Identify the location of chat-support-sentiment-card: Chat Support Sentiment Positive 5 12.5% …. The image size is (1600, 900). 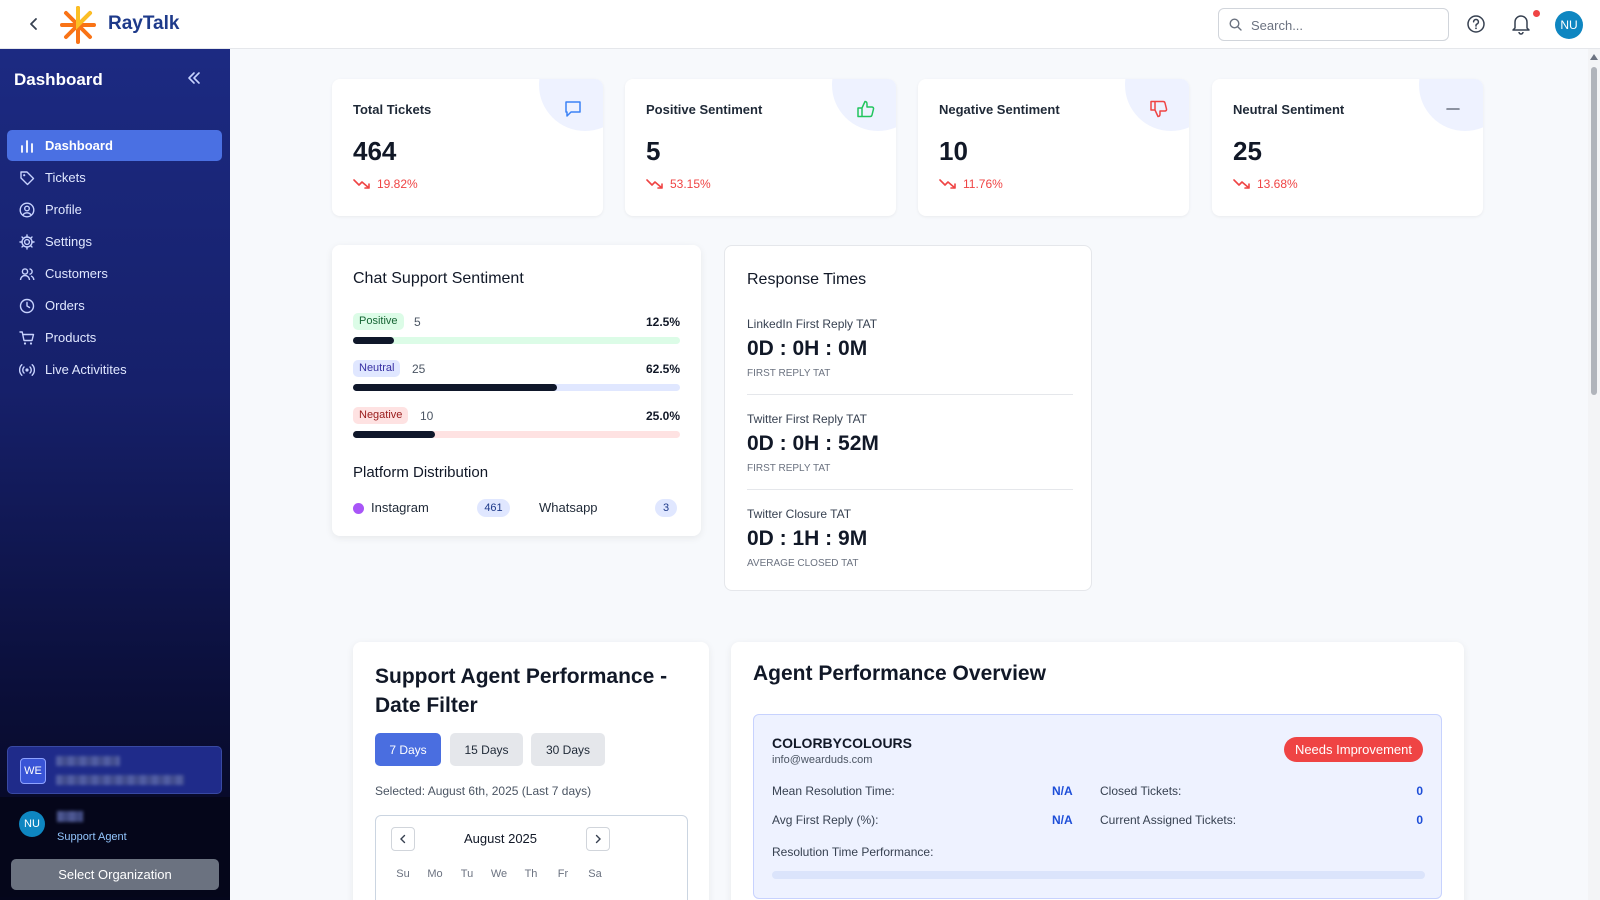
(516, 390).